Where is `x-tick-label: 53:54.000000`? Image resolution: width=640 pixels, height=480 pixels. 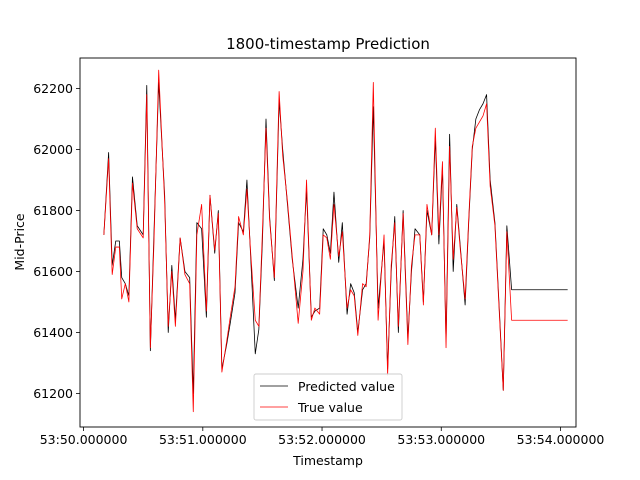 x-tick-label: 53:54.000000 is located at coordinates (561, 439).